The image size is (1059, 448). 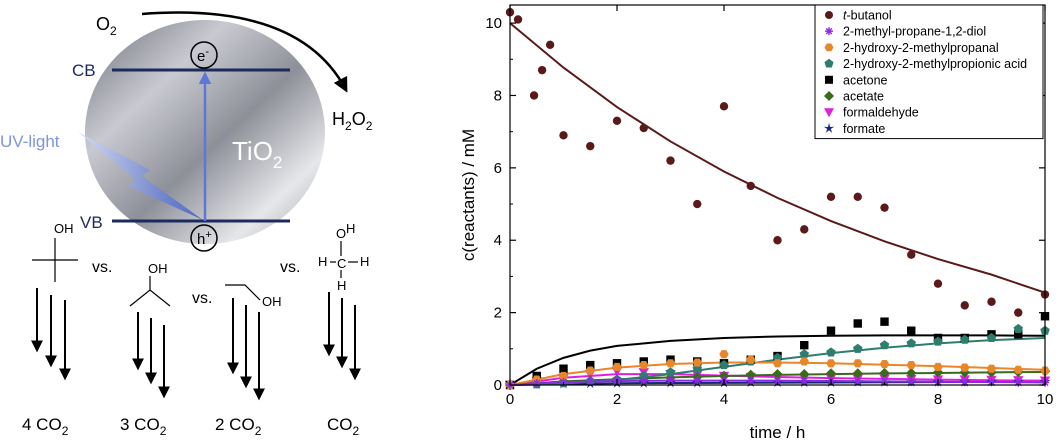 I want to click on t-butanol-oh-label: OH, so click(x=64, y=228).